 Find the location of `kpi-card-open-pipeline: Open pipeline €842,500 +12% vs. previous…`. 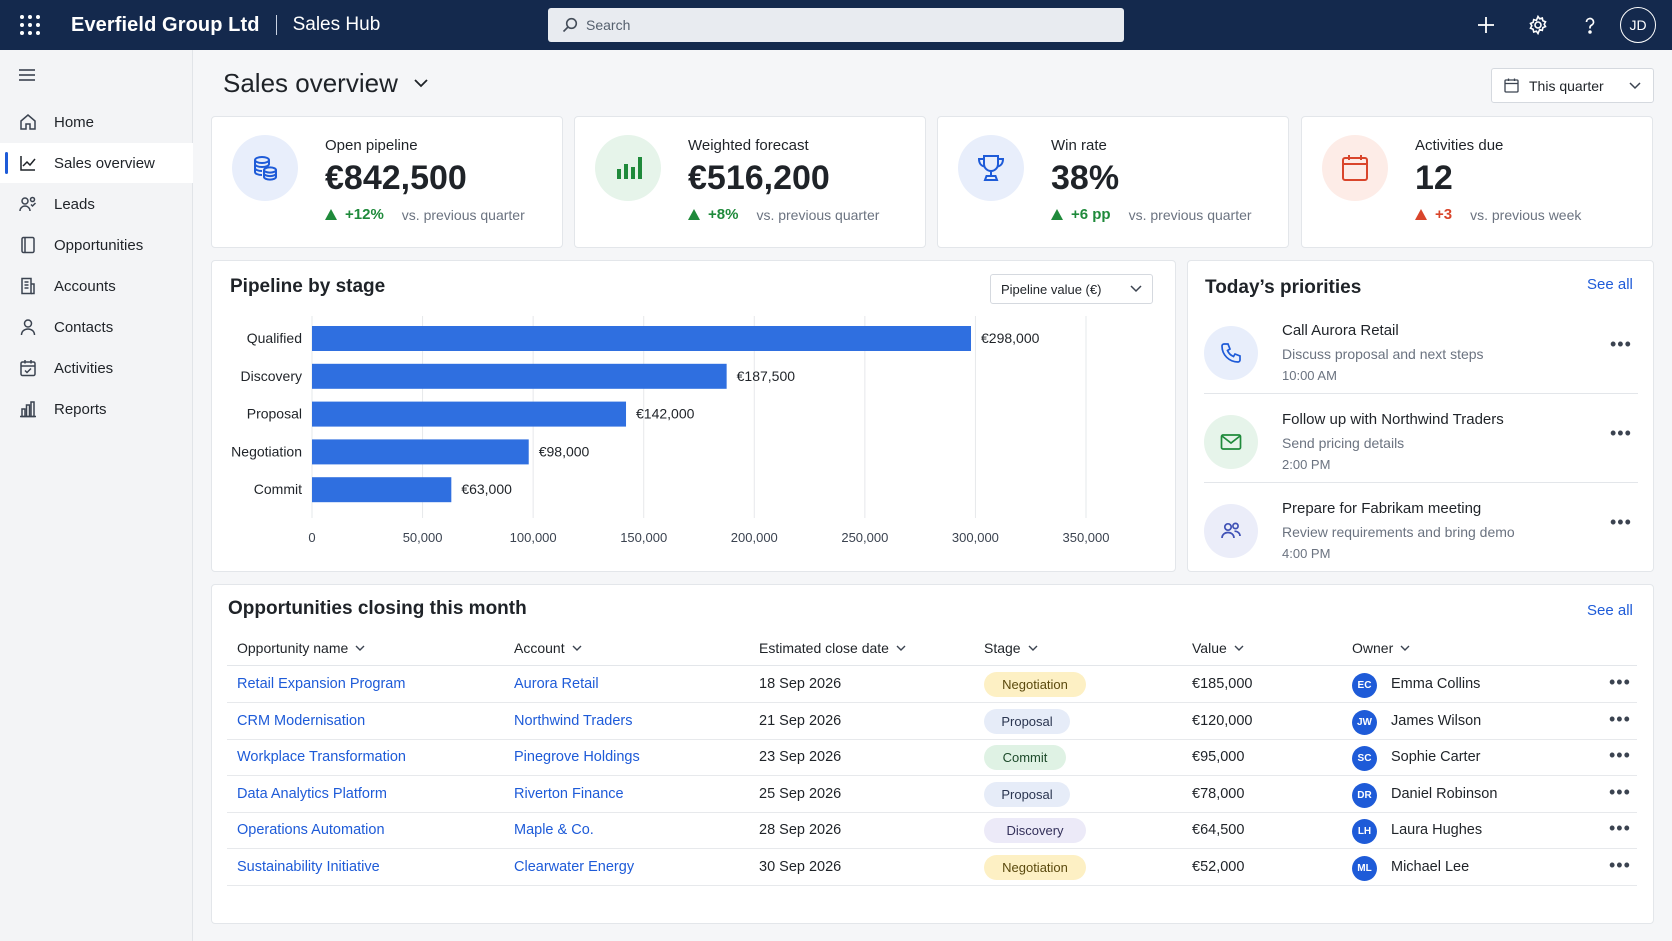

kpi-card-open-pipeline: Open pipeline €842,500 +12% vs. previous… is located at coordinates (387, 182).